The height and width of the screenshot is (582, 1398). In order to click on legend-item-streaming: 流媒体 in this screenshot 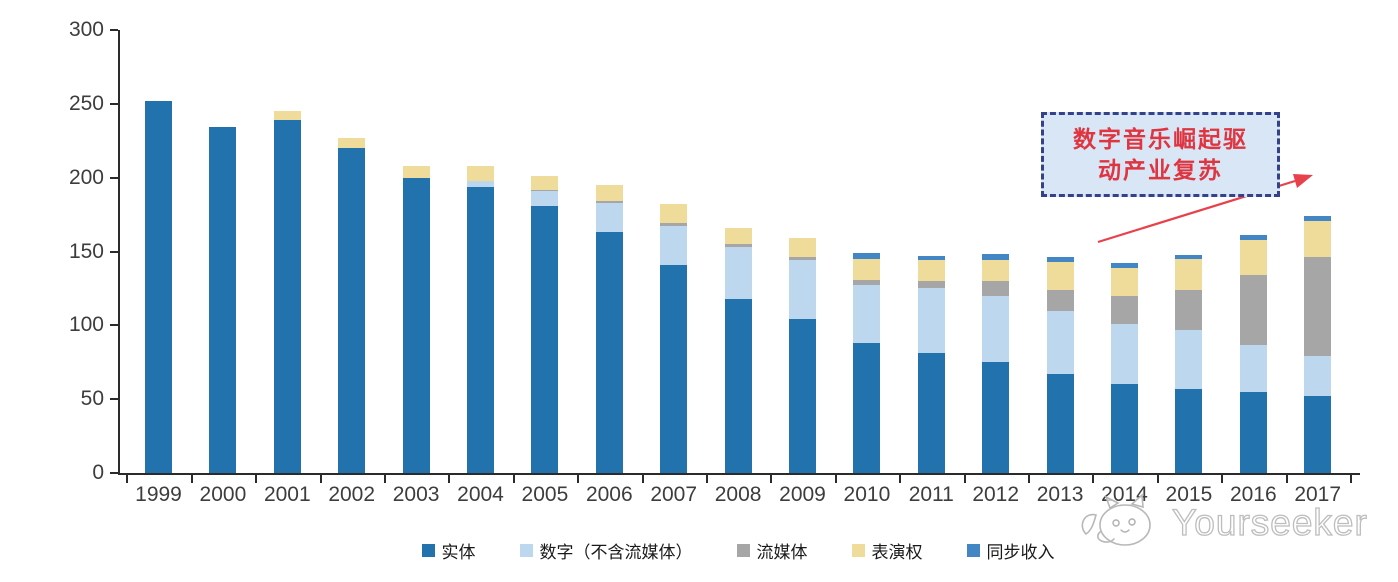, I will do `click(772, 550)`.